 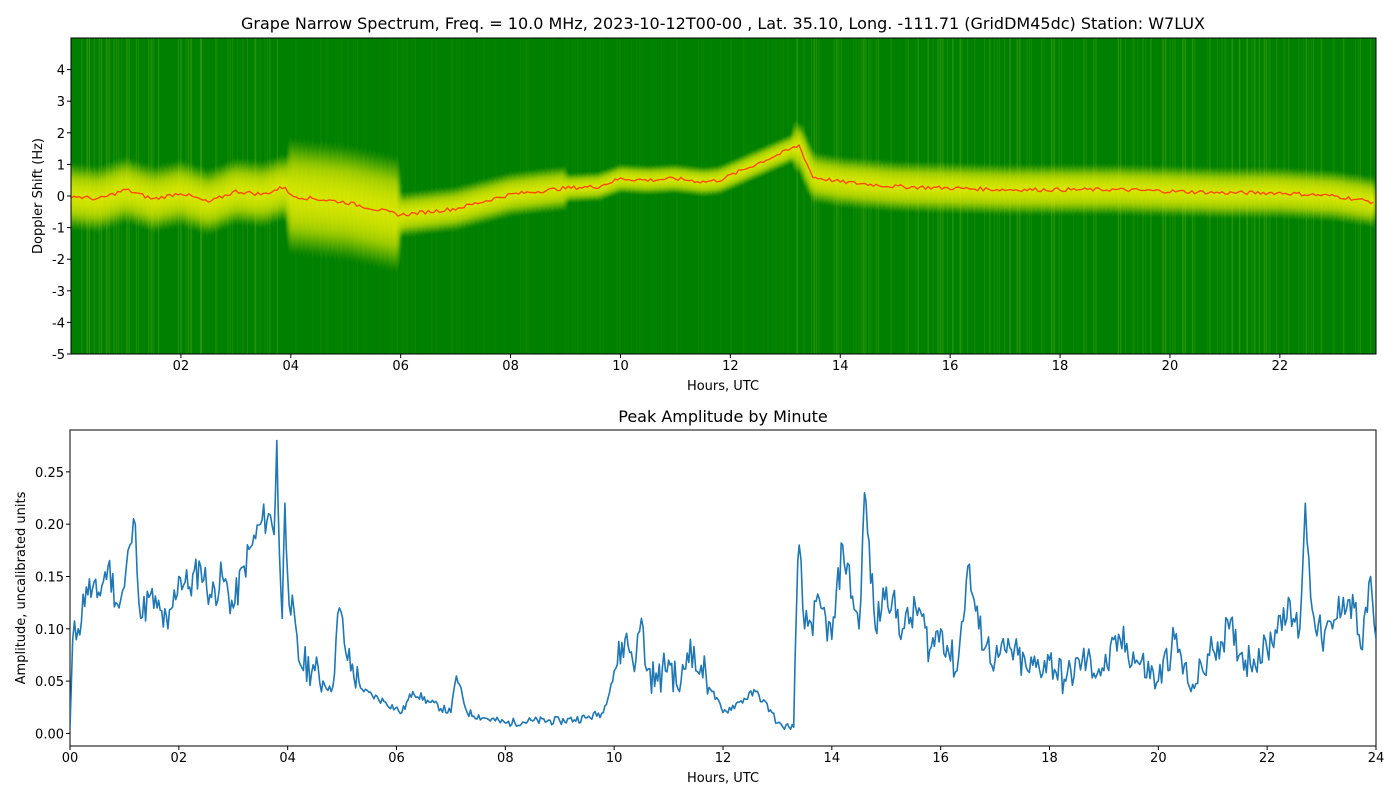 I want to click on spectrogram-x-axis-label: Hours, UTC, so click(x=723, y=386).